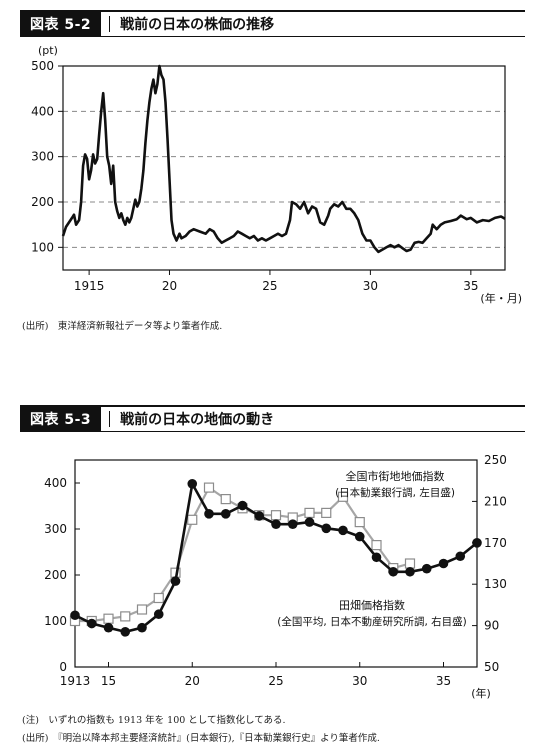 The height and width of the screenshot is (754, 545). Describe the element at coordinates (42, 247) in the screenshot. I see `y-tick-label: 100` at that location.